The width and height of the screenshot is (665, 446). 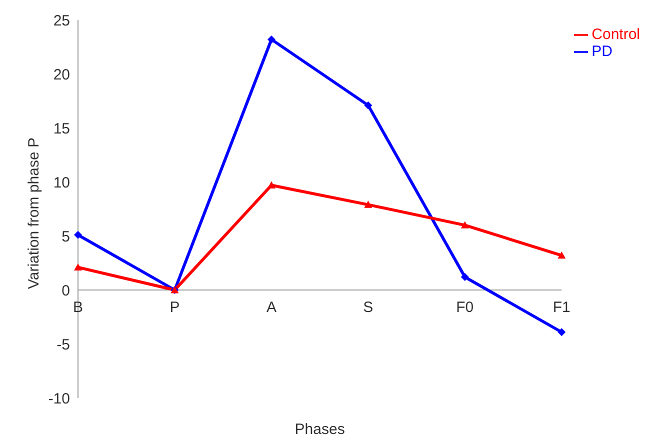 I want to click on x-tick-label: F0, so click(x=465, y=307).